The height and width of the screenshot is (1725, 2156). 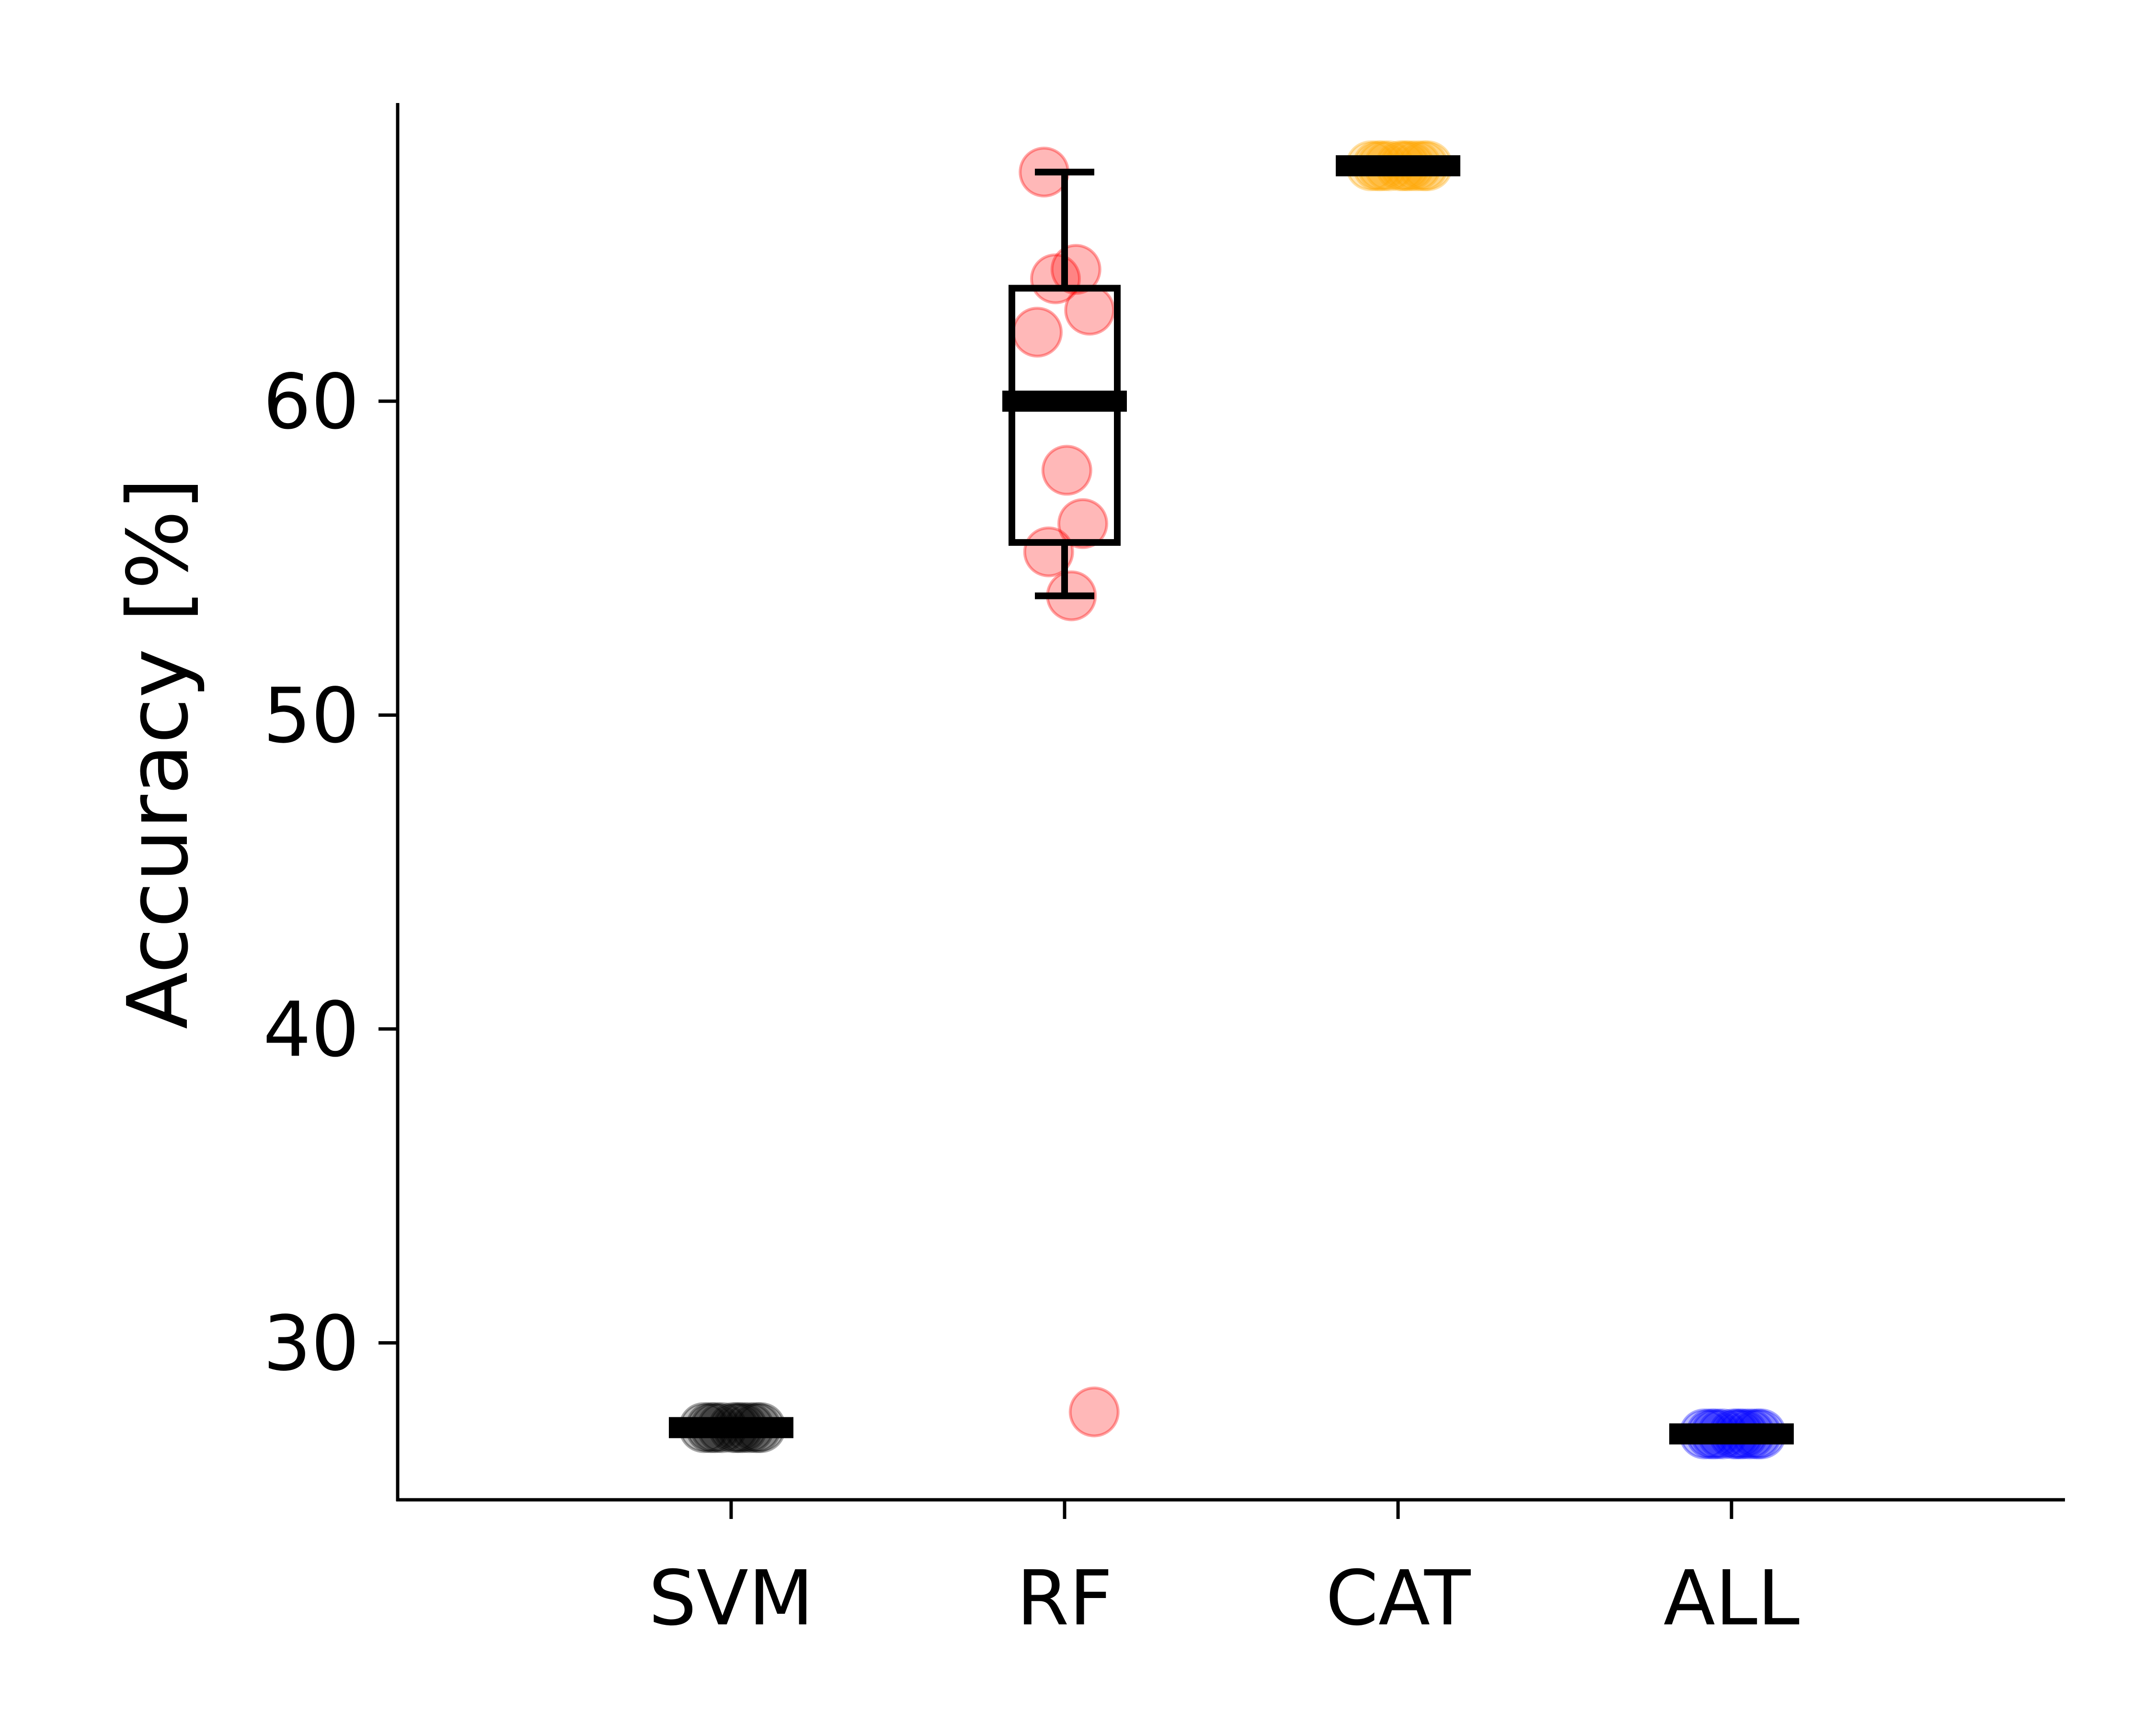 I want to click on y-tick-label: 30, so click(x=311, y=1344).